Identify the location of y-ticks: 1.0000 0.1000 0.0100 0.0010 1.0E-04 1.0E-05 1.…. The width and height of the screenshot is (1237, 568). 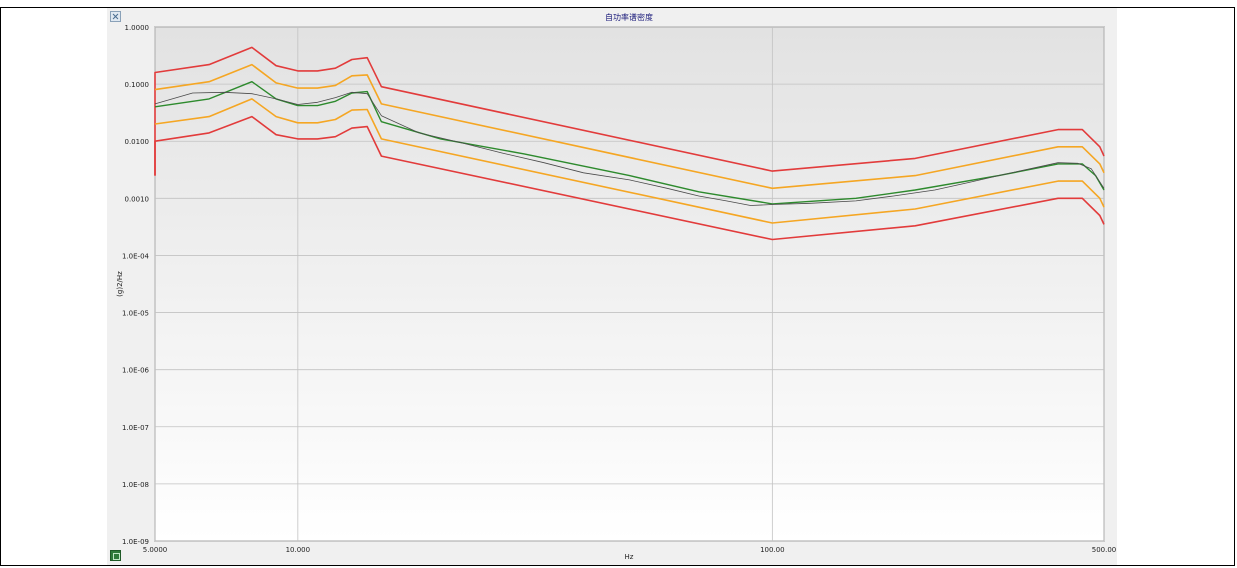
(136, 285).